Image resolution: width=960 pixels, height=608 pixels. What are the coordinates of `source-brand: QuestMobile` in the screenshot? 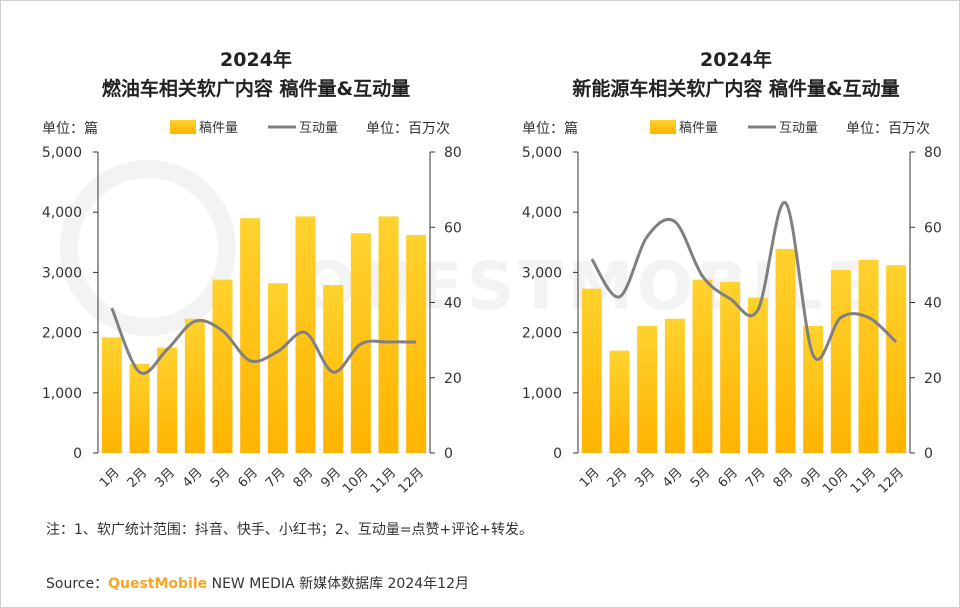 It's located at (158, 584).